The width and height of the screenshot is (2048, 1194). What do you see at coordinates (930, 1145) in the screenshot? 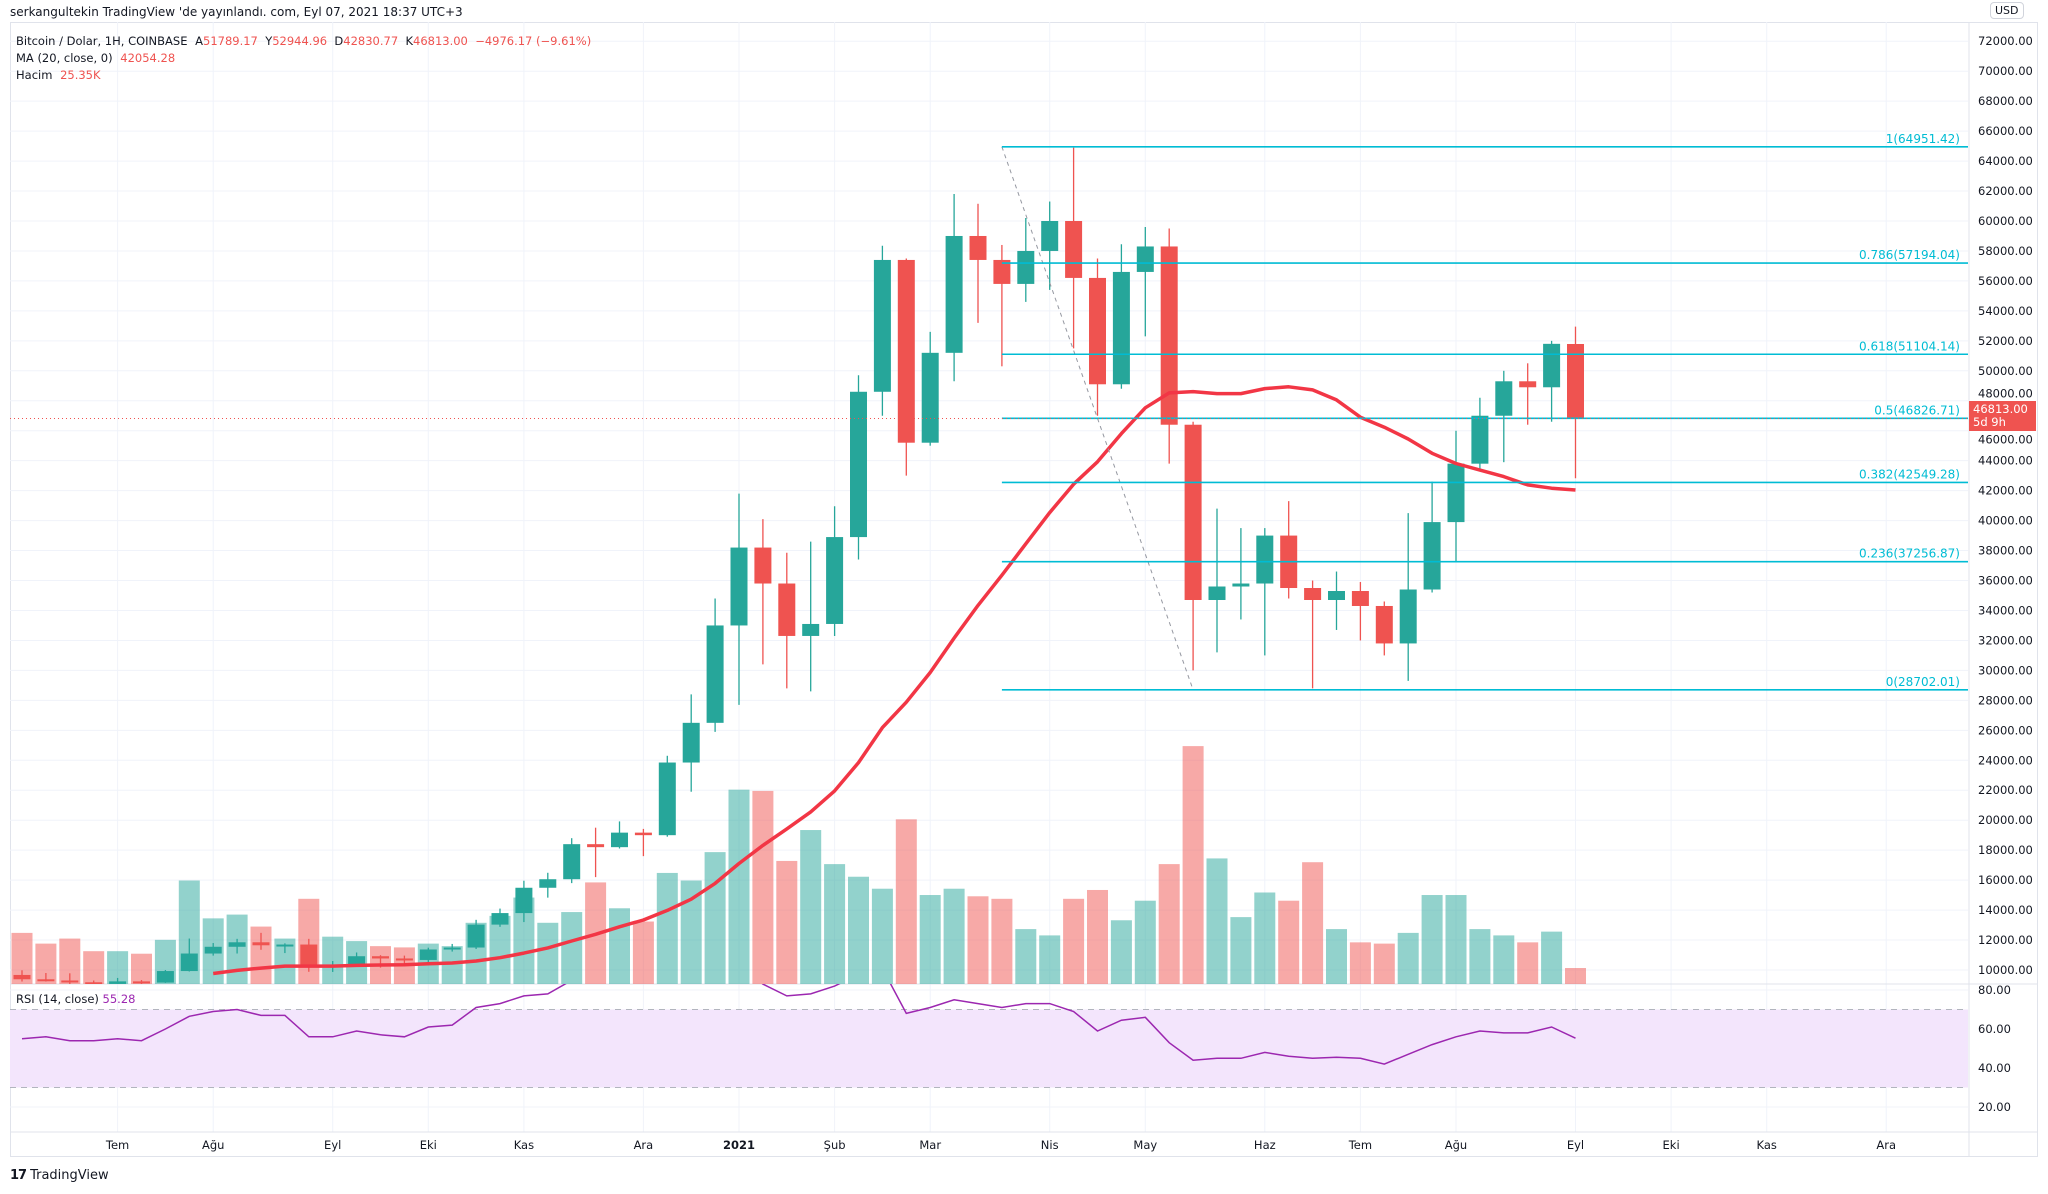
I see `time-tick-label: Mar` at bounding box center [930, 1145].